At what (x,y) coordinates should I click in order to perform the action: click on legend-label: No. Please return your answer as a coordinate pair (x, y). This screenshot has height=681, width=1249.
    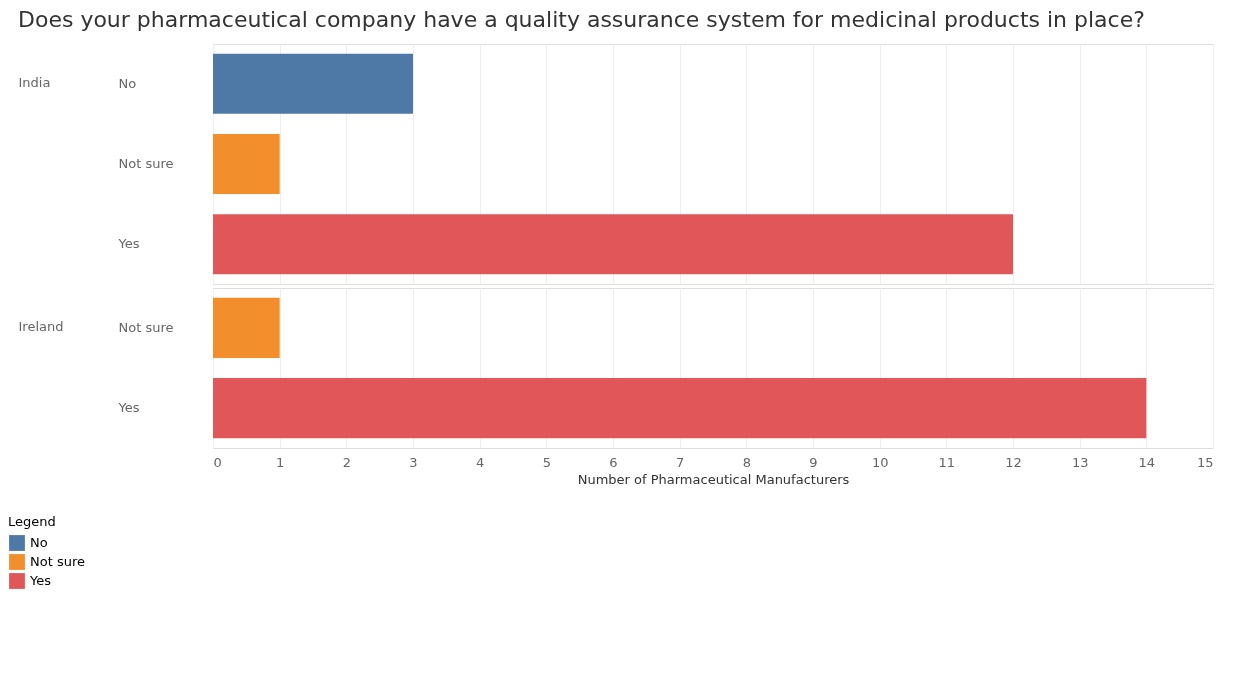
    Looking at the image, I should click on (39, 542).